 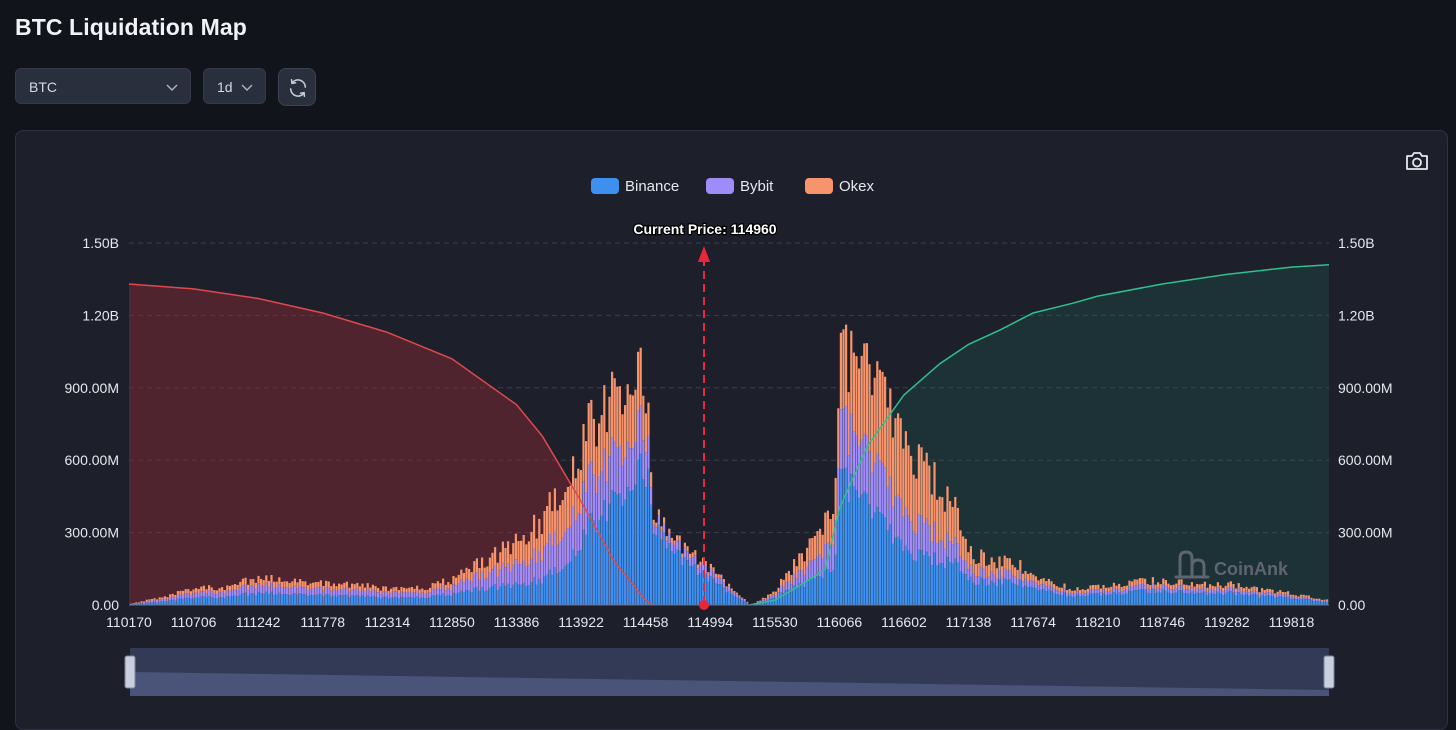 What do you see at coordinates (130, 672) in the screenshot?
I see `zoom-handle-left` at bounding box center [130, 672].